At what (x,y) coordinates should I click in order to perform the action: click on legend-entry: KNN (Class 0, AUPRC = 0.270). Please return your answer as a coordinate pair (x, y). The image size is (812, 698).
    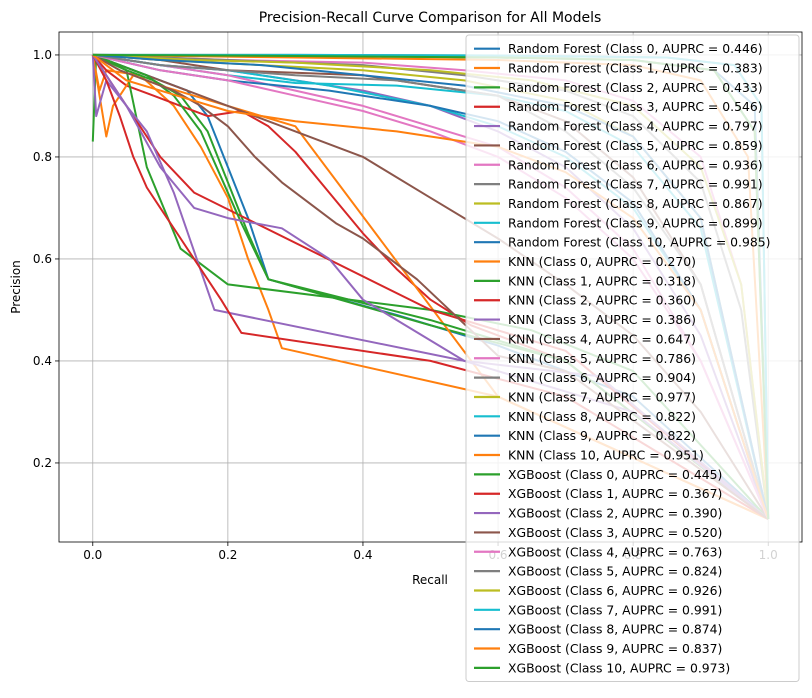
    Looking at the image, I should click on (602, 261).